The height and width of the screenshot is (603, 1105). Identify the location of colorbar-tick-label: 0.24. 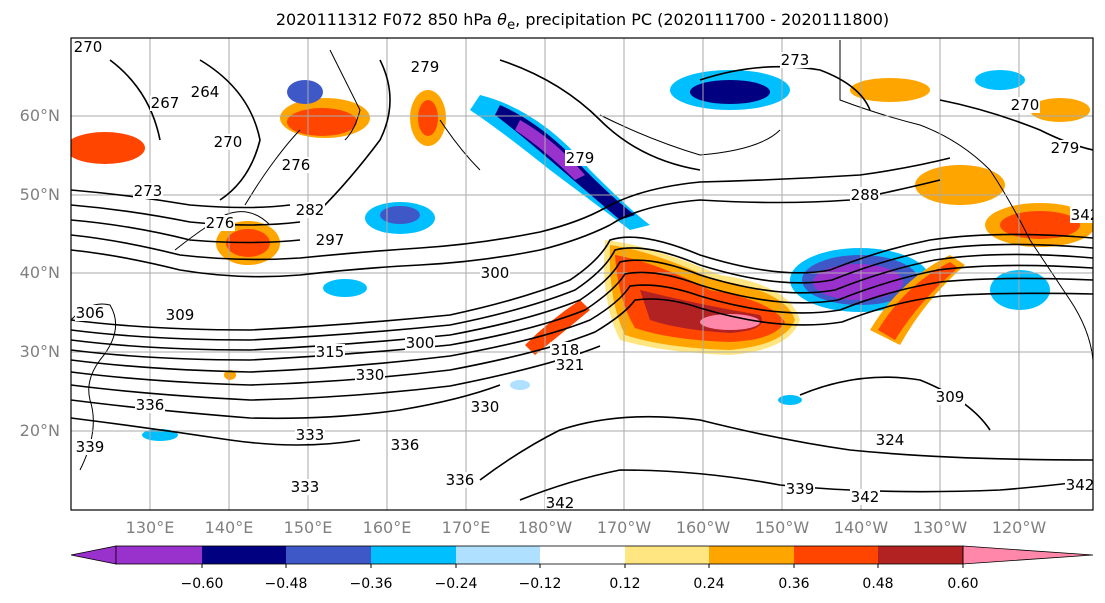
(709, 584).